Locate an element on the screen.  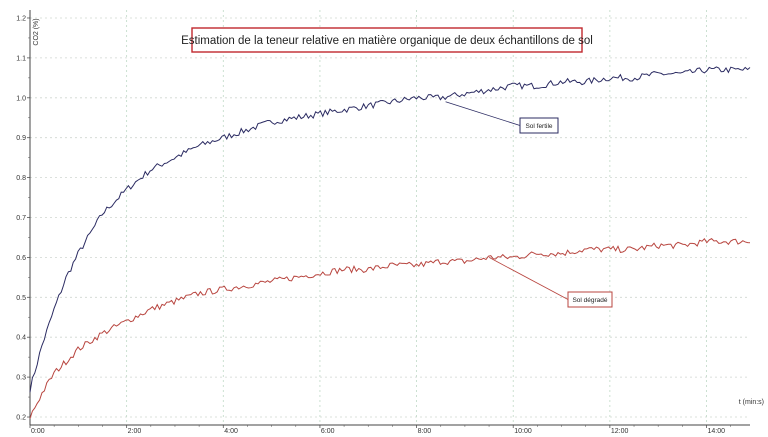
x-tick-label: 2:00 is located at coordinates (135, 431).